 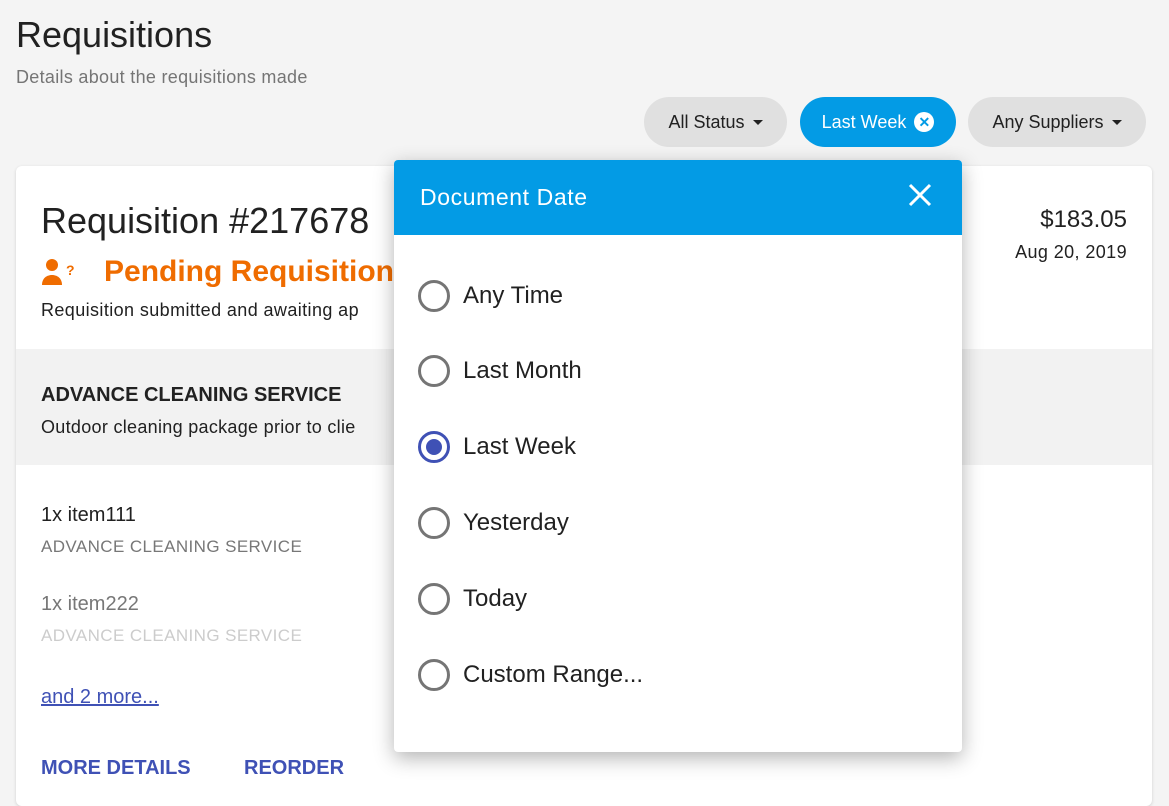 I want to click on page-subtitle: Details about the requisitions made, so click(x=162, y=77).